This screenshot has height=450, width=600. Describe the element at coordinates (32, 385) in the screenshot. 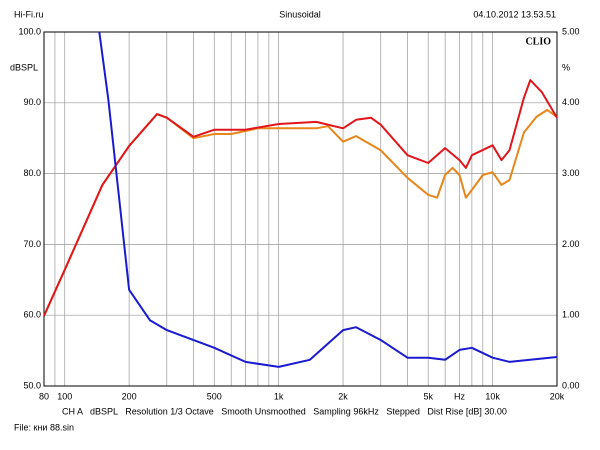

I see `y-tick-label: 50.0` at that location.